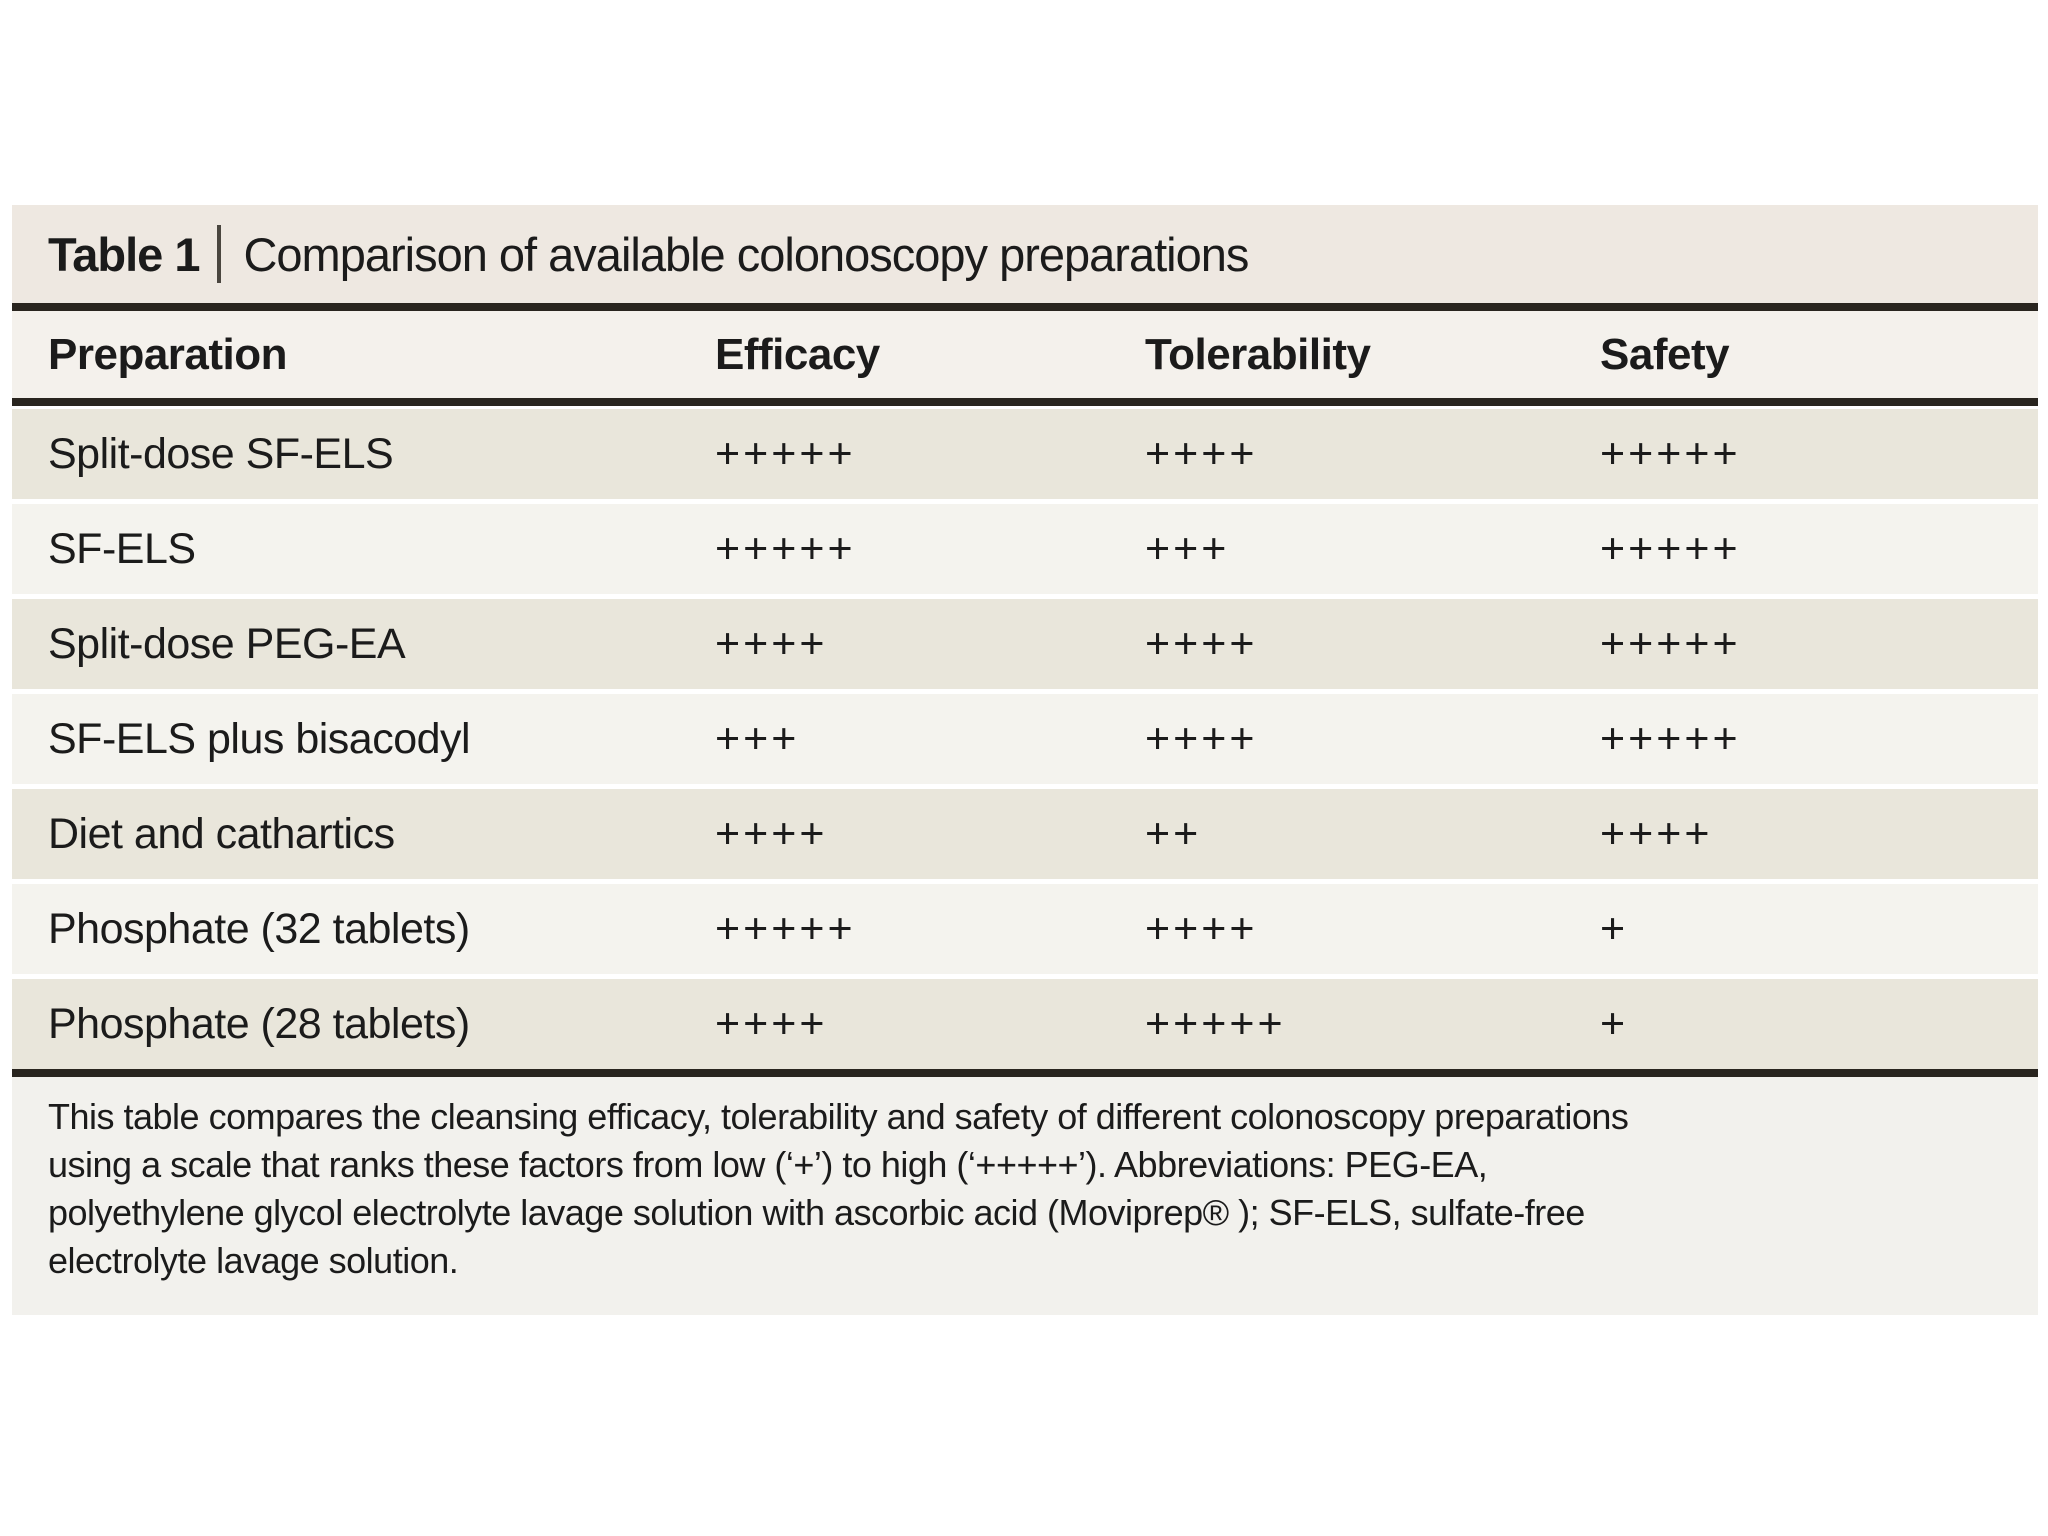 The height and width of the screenshot is (1536, 2048). I want to click on column-header-preparation: Preparation, so click(168, 354).